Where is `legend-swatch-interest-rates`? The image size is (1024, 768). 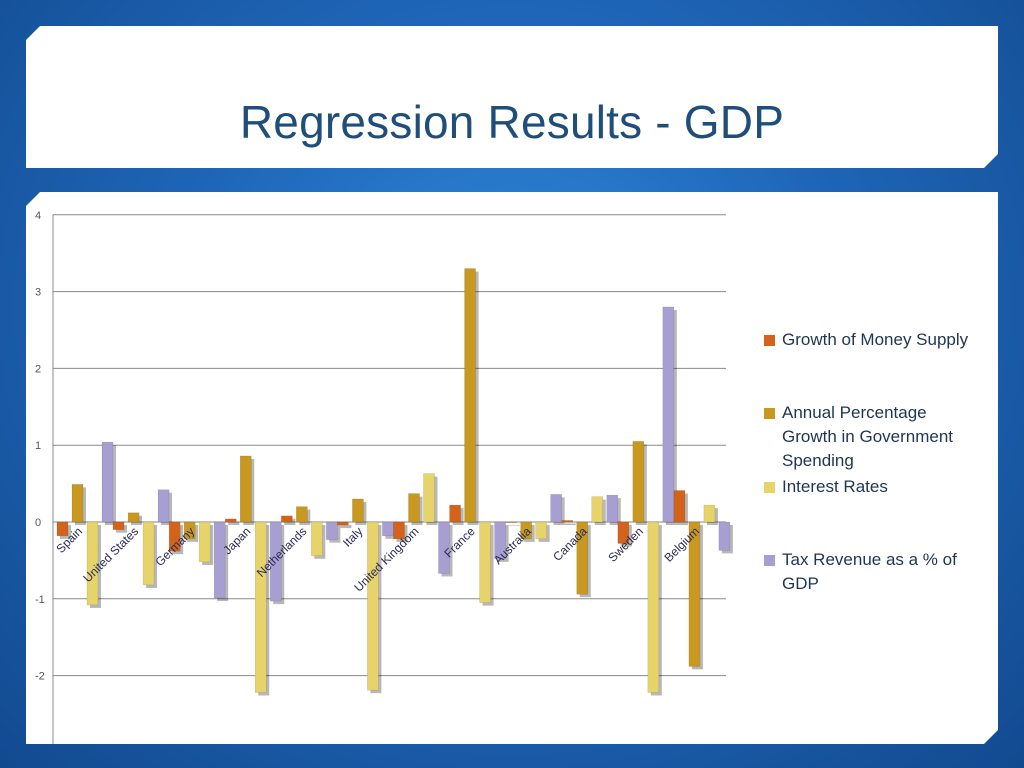 legend-swatch-interest-rates is located at coordinates (769, 487).